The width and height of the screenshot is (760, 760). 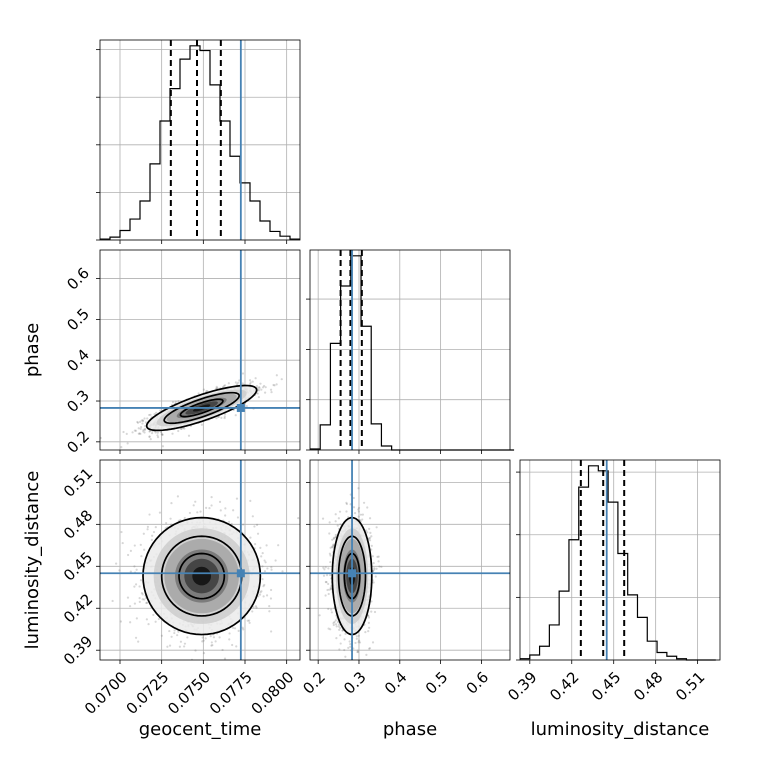 I want to click on histogram-panel-luminosity_distance, so click(x=618, y=561).